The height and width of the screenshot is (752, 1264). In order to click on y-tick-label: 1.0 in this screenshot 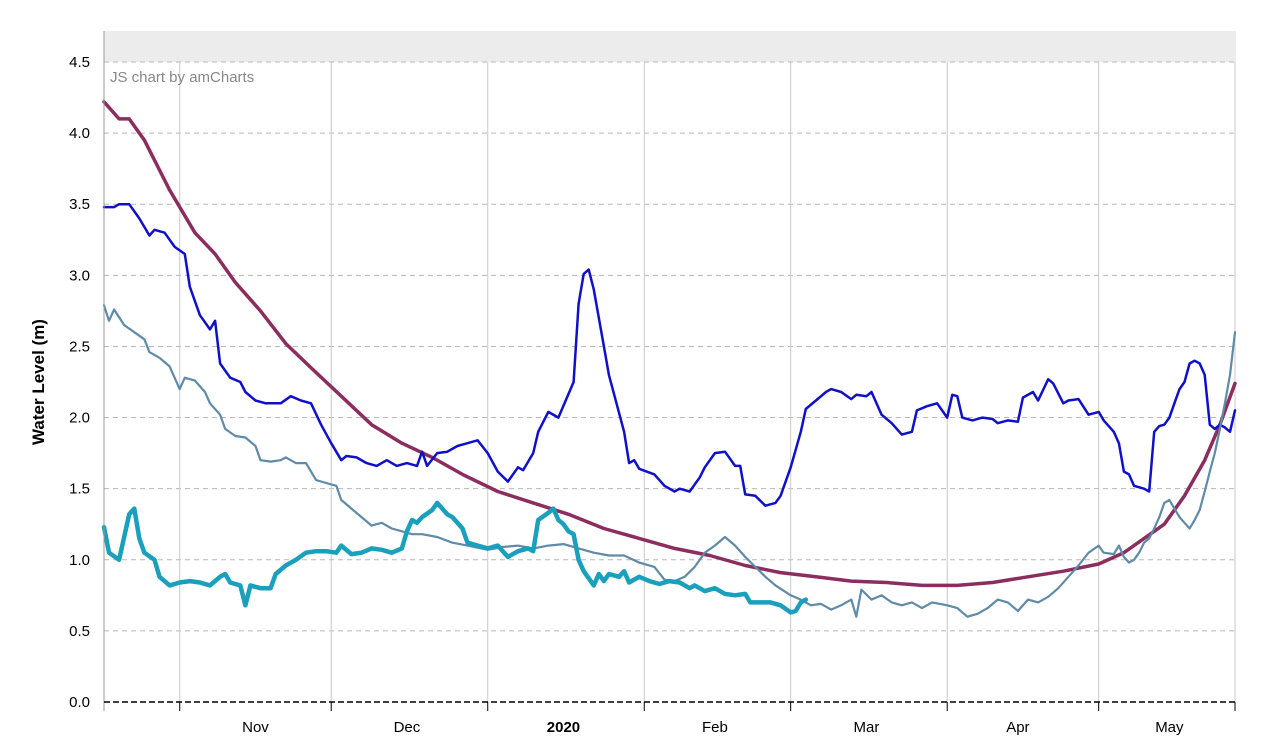, I will do `click(79, 560)`.